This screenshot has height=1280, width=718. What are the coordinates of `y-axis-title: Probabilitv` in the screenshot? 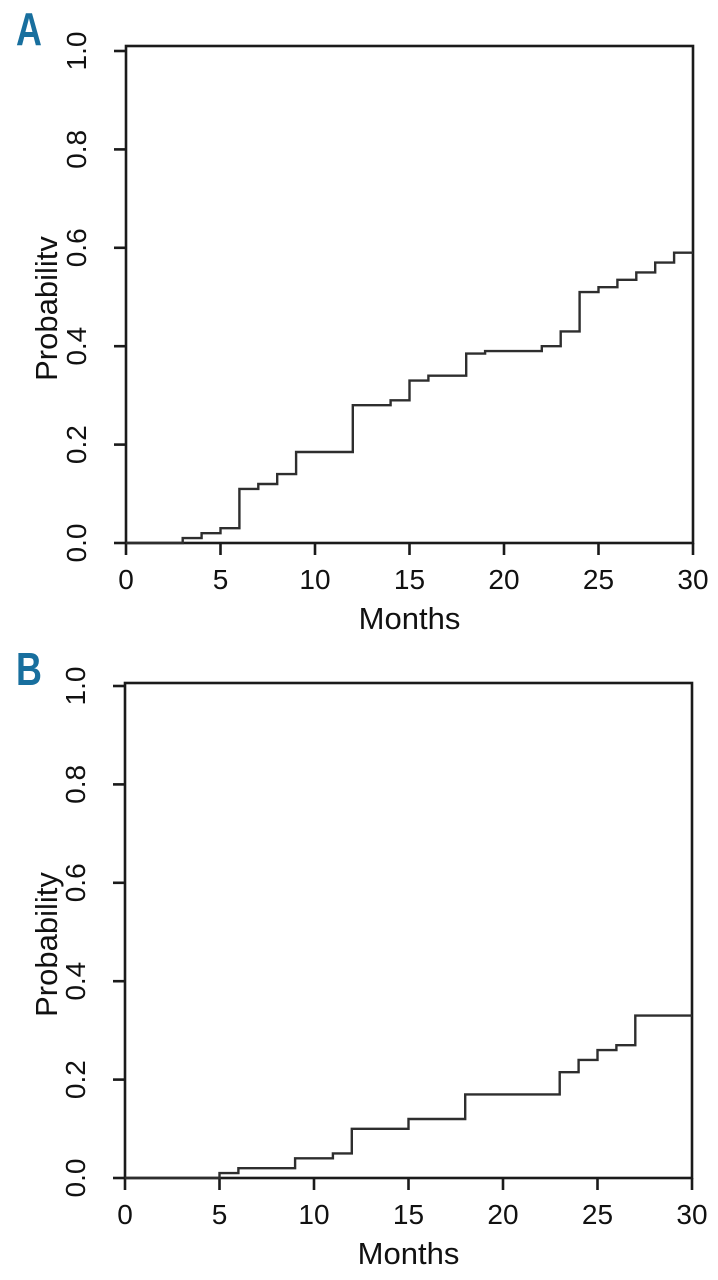 It's located at (46, 308).